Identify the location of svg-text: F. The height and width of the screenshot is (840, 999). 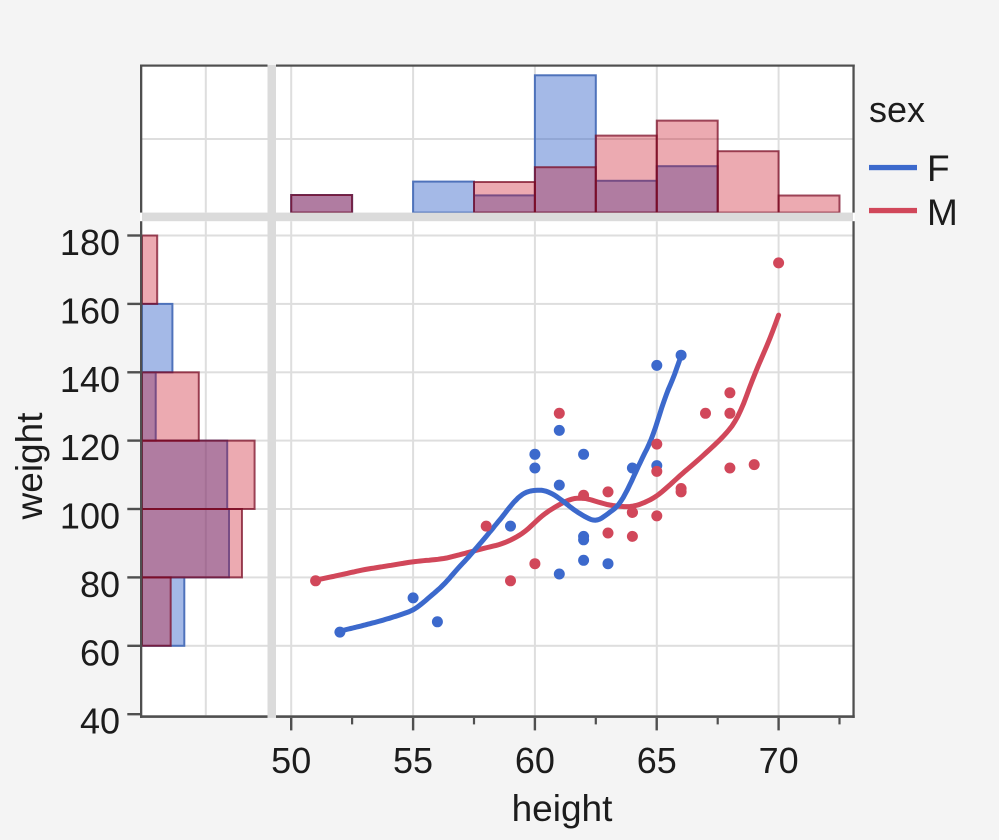
(938, 168).